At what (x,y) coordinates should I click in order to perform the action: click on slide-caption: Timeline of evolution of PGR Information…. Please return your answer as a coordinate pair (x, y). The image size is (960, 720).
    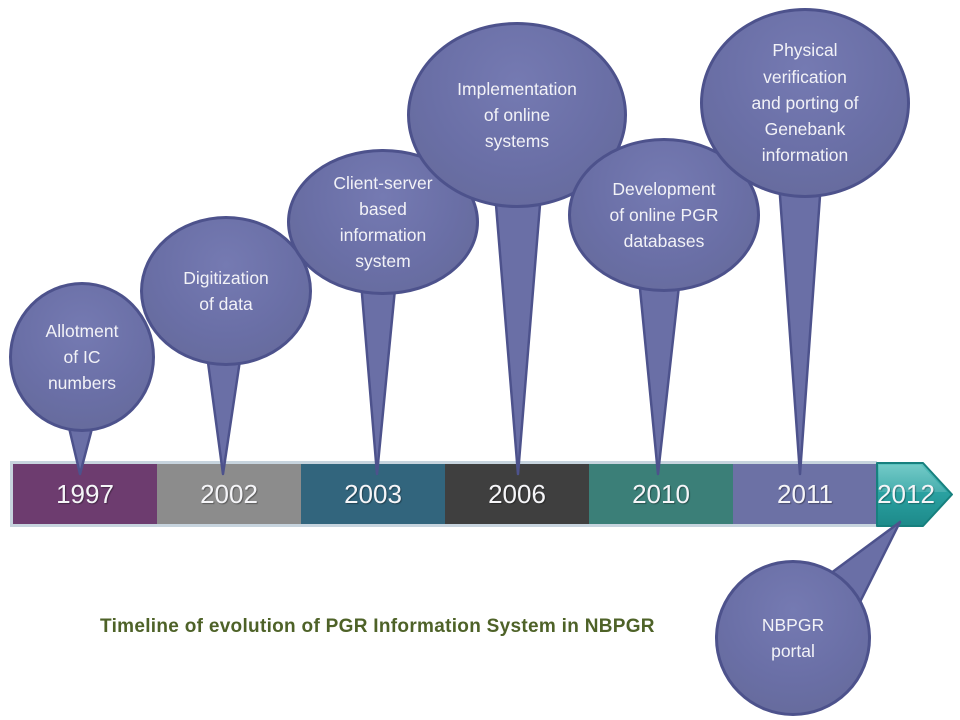
    Looking at the image, I should click on (377, 626).